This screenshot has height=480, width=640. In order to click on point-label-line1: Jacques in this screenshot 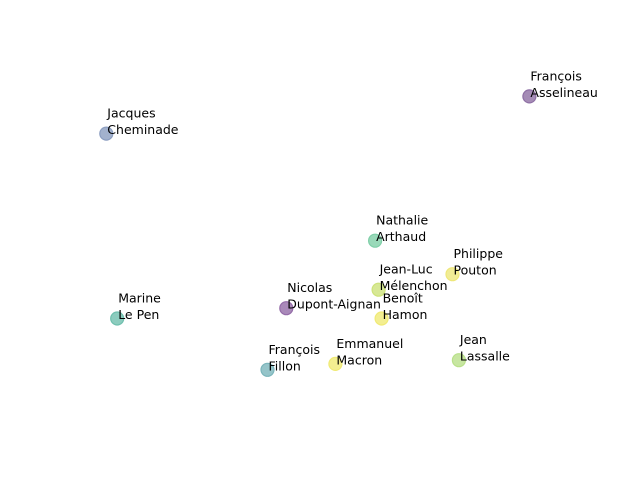, I will do `click(130, 113)`.